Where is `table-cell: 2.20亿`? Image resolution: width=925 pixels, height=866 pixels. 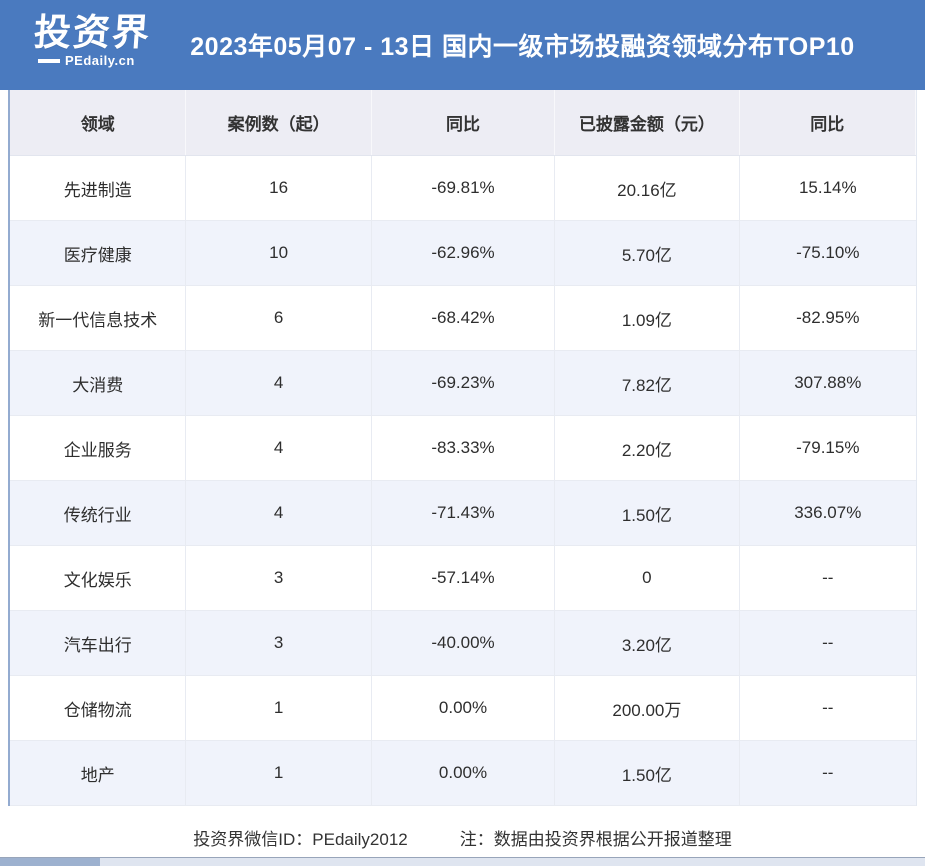 table-cell: 2.20亿 is located at coordinates (647, 448).